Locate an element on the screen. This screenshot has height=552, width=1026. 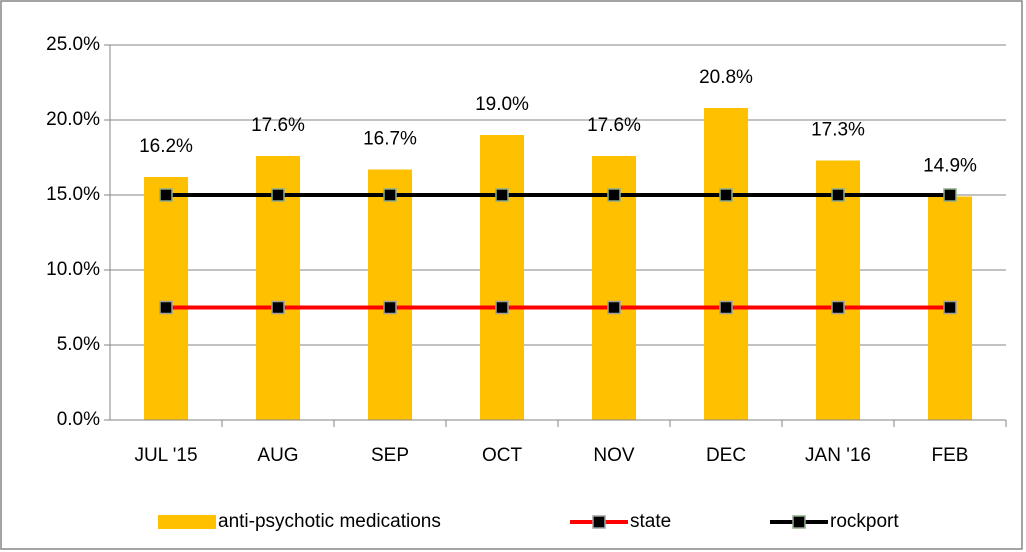
y-tick-label: 5.0% is located at coordinates (78, 344).